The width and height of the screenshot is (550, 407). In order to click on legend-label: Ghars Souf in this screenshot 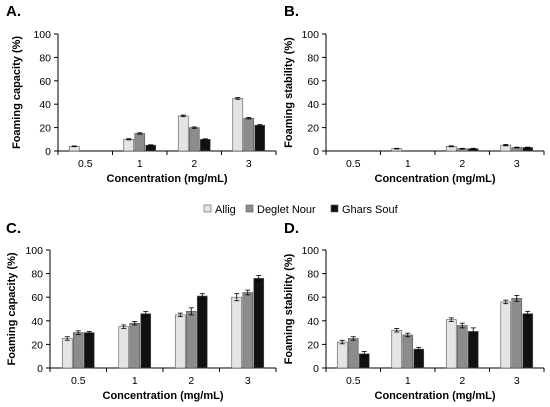, I will do `click(370, 210)`.